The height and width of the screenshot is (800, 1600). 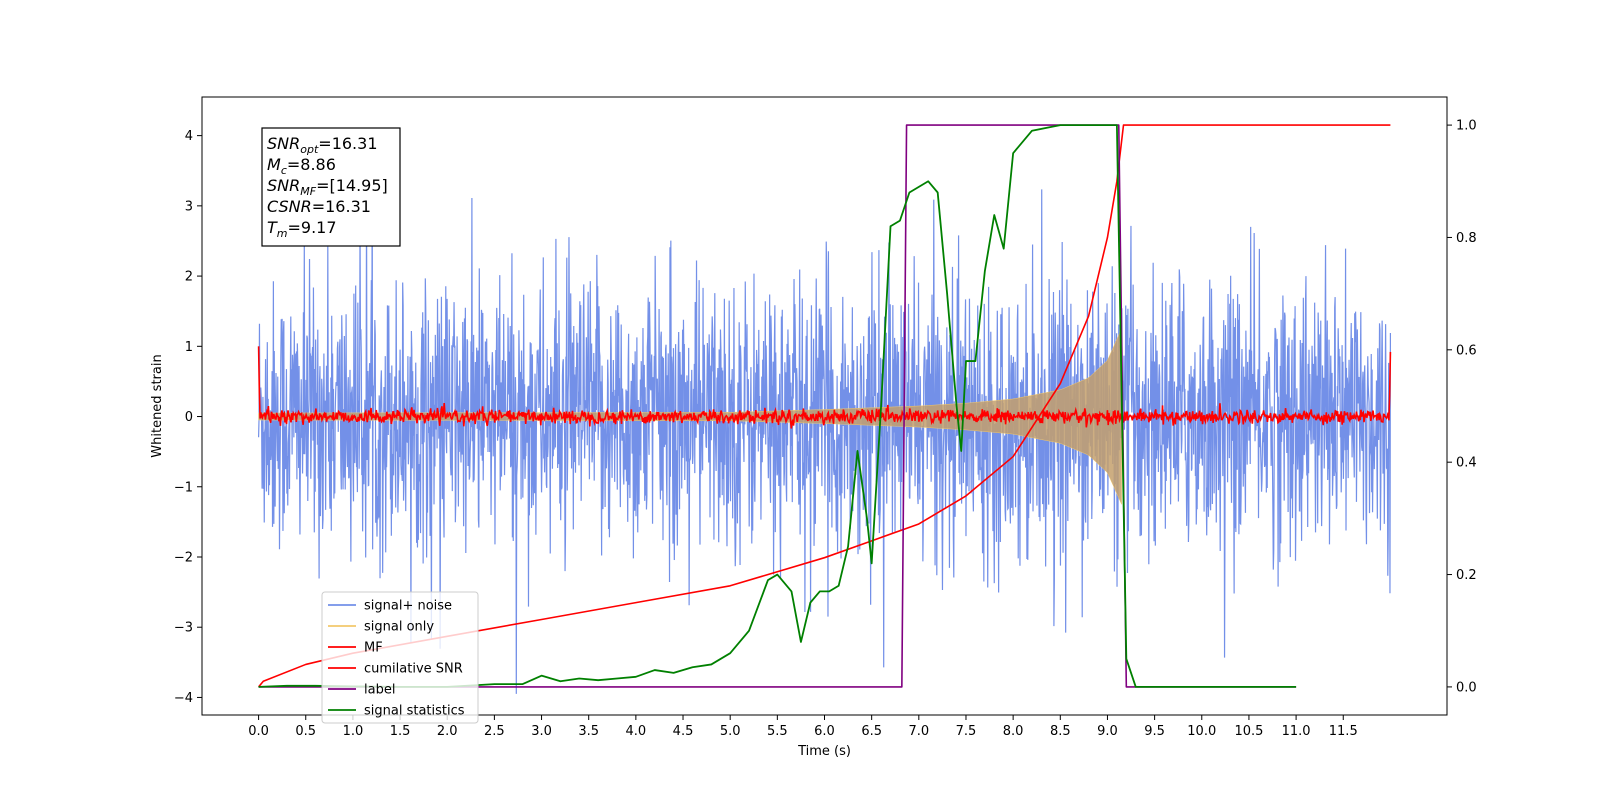 I want to click on y-tick-label: −2, so click(x=183, y=557).